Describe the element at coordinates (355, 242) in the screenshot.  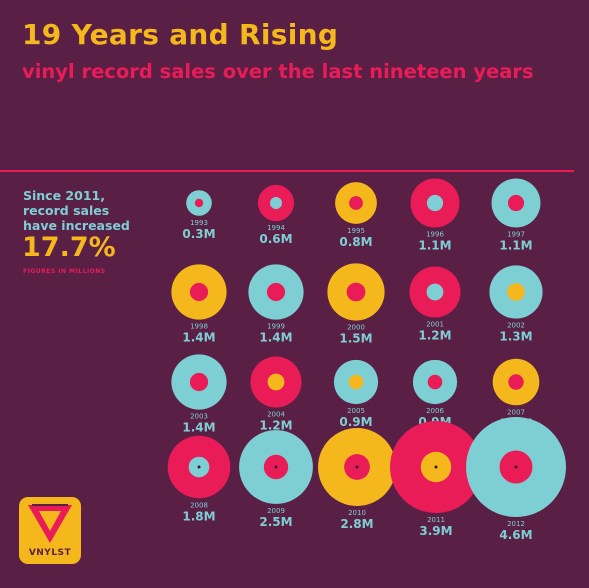
I see `value-label: 0.8M` at that location.